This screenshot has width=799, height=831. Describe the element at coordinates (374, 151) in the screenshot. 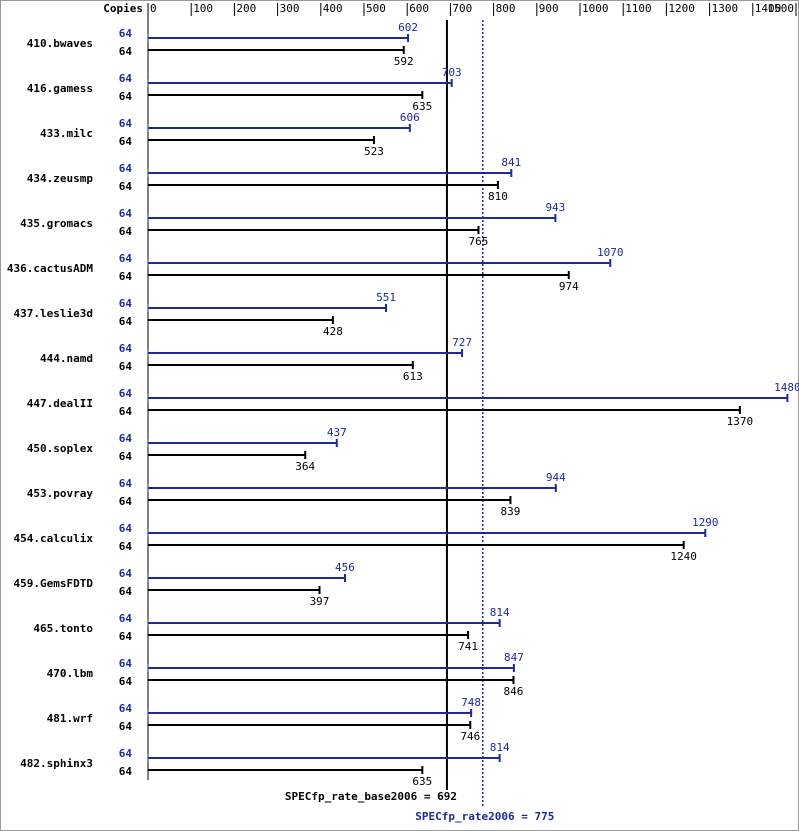

I see `value-label: 523` at that location.